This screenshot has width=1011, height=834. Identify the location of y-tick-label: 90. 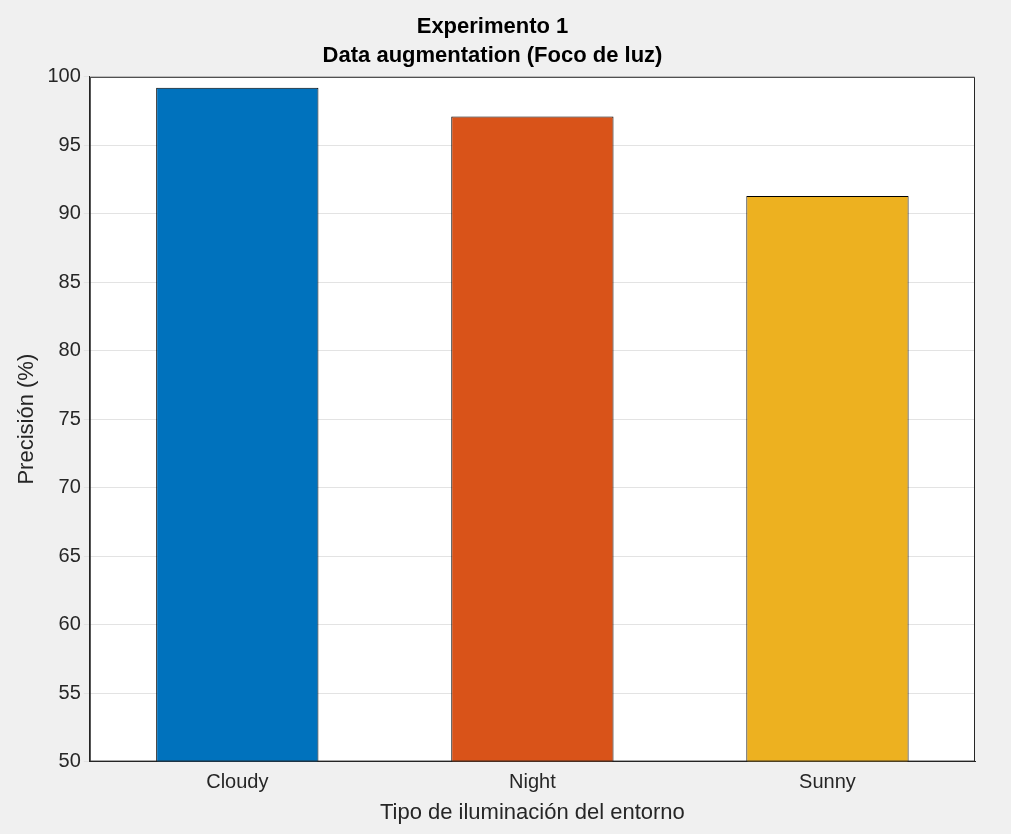
(69, 212).